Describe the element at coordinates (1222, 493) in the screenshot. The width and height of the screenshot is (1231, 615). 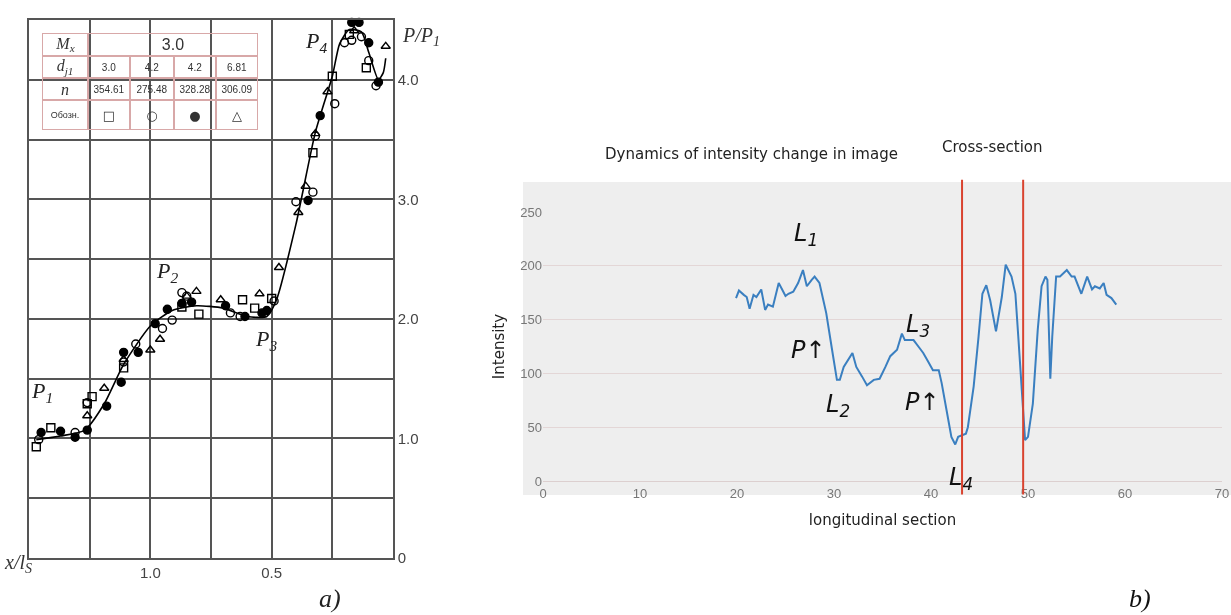
I see `x-tick-label: 70` at that location.